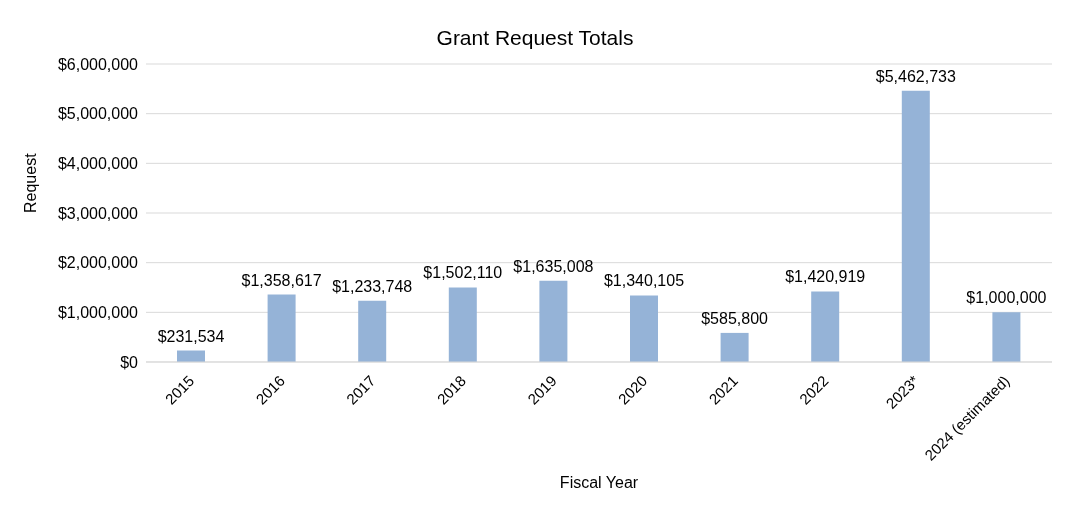  What do you see at coordinates (463, 273) in the screenshot?
I see `data-label: $1,502,110` at bounding box center [463, 273].